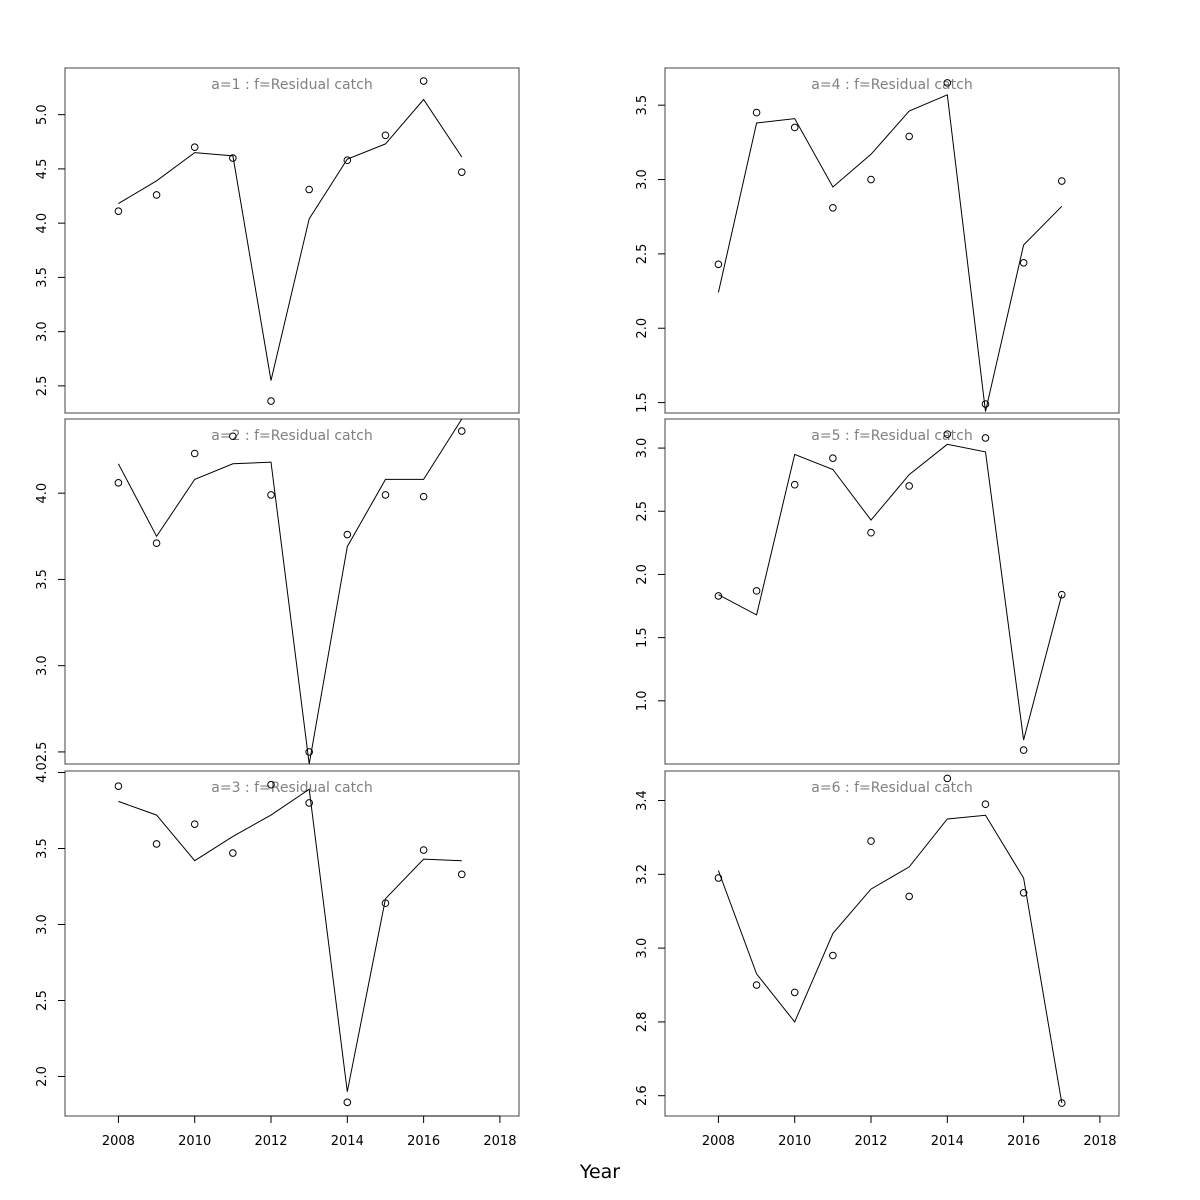 This screenshot has width=1200, height=1200. What do you see at coordinates (642, 1022) in the screenshot?
I see `y-tick-label: 2.8` at bounding box center [642, 1022].